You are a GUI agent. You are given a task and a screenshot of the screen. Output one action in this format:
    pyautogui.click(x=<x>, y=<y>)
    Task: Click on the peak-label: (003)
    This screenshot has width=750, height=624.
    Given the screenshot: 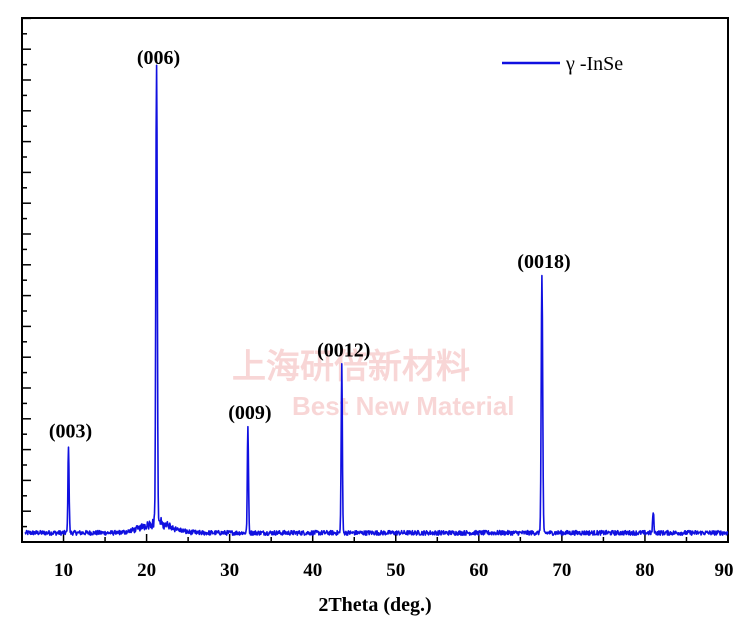 What is the action you would take?
    pyautogui.click(x=70, y=431)
    